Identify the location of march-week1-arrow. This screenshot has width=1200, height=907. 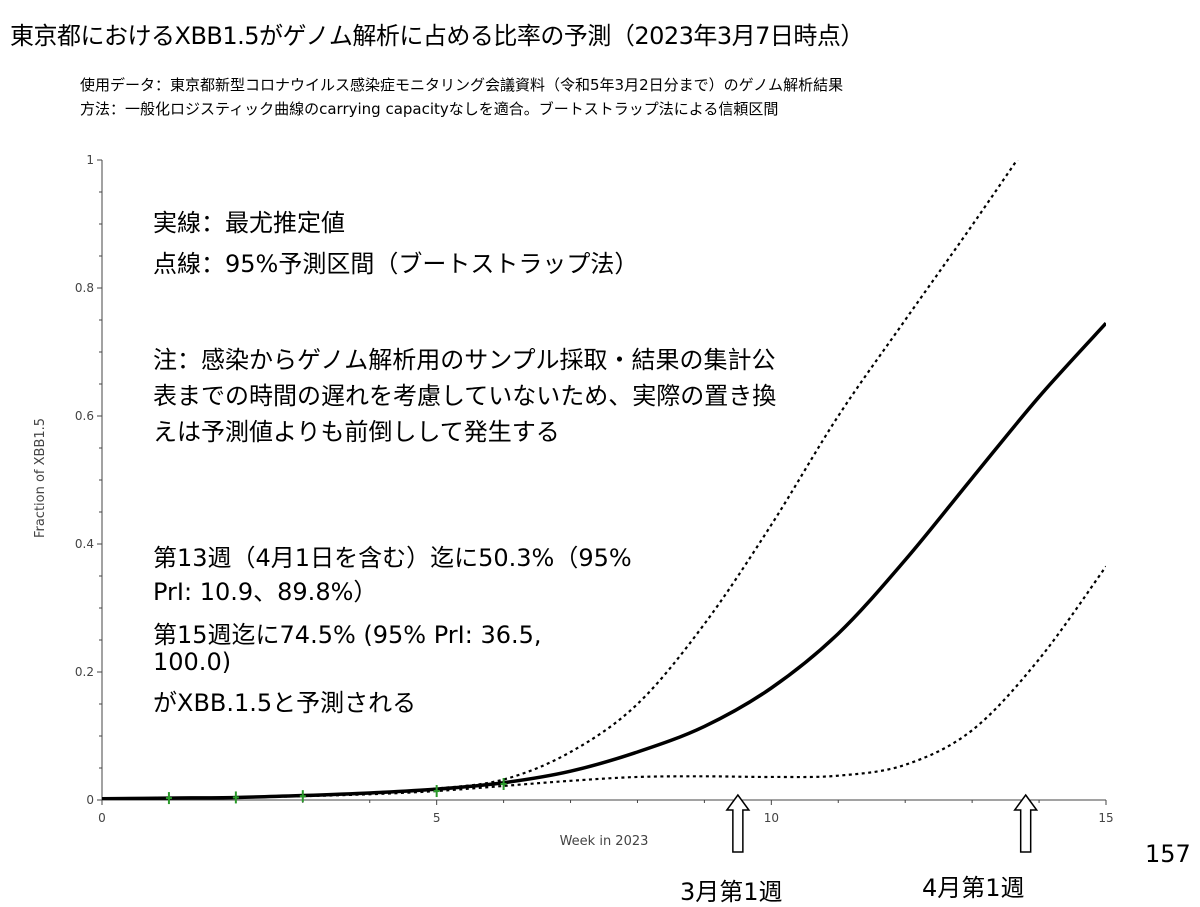
(738, 823).